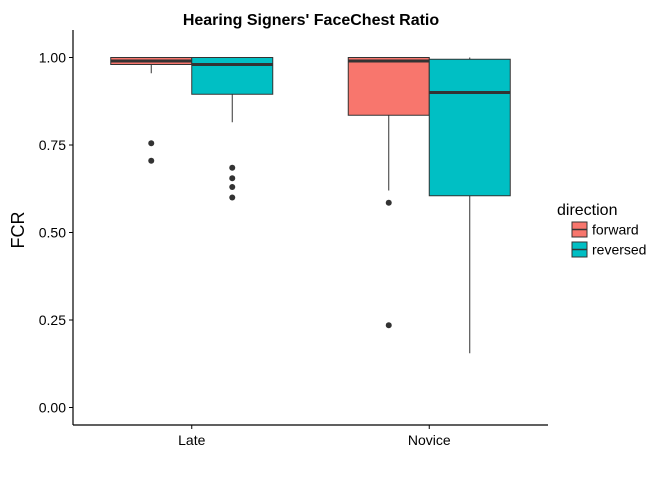 The image size is (672, 480). Describe the element at coordinates (469, 127) in the screenshot. I see `box-reversed-novice` at that location.